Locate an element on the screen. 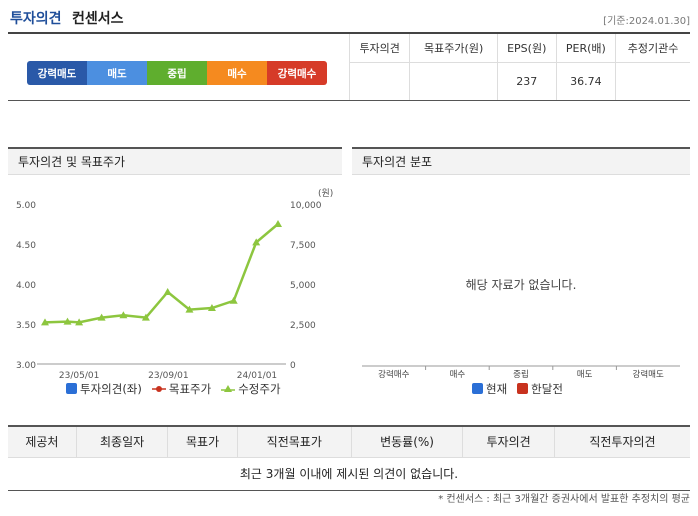  opinion-target-panel: 투자의견 및 목표주가 is located at coordinates (175, 161).